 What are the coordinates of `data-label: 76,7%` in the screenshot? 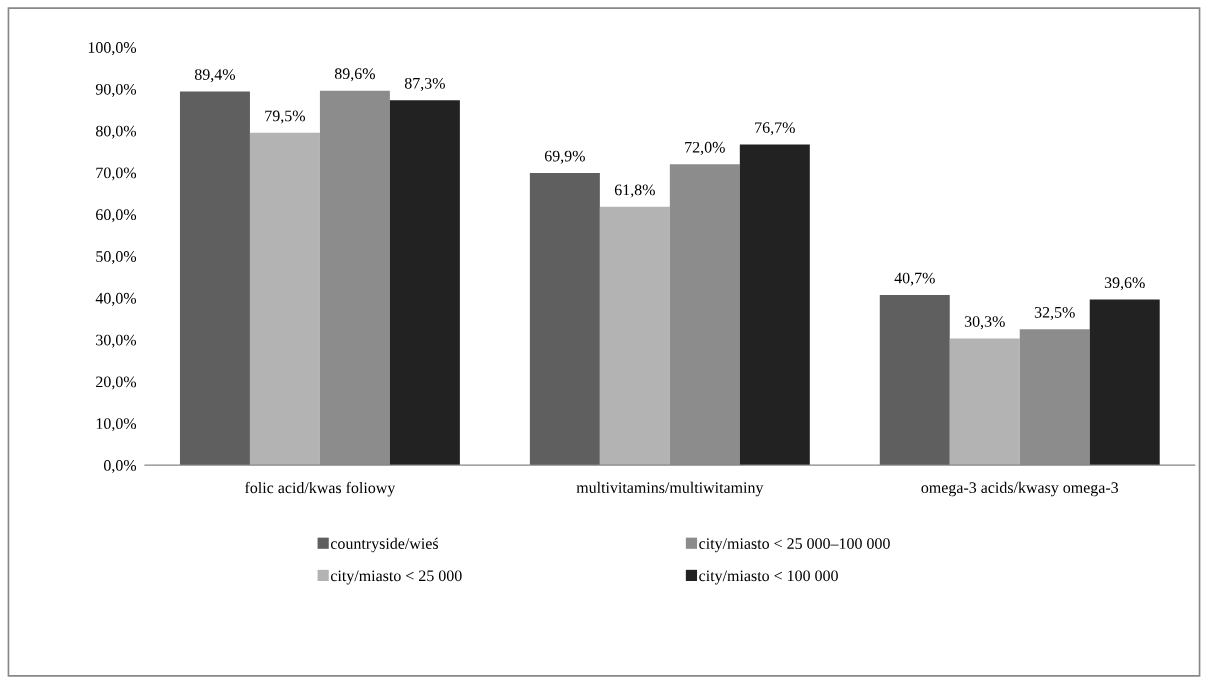 It's located at (775, 129).